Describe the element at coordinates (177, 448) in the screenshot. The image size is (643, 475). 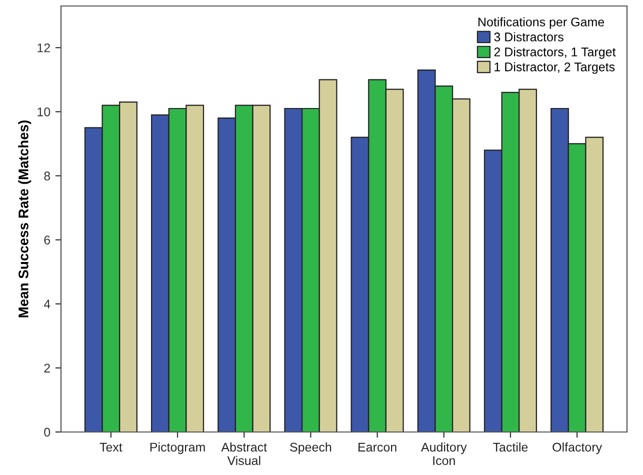
I see `x-tick-label: Pictogram` at that location.